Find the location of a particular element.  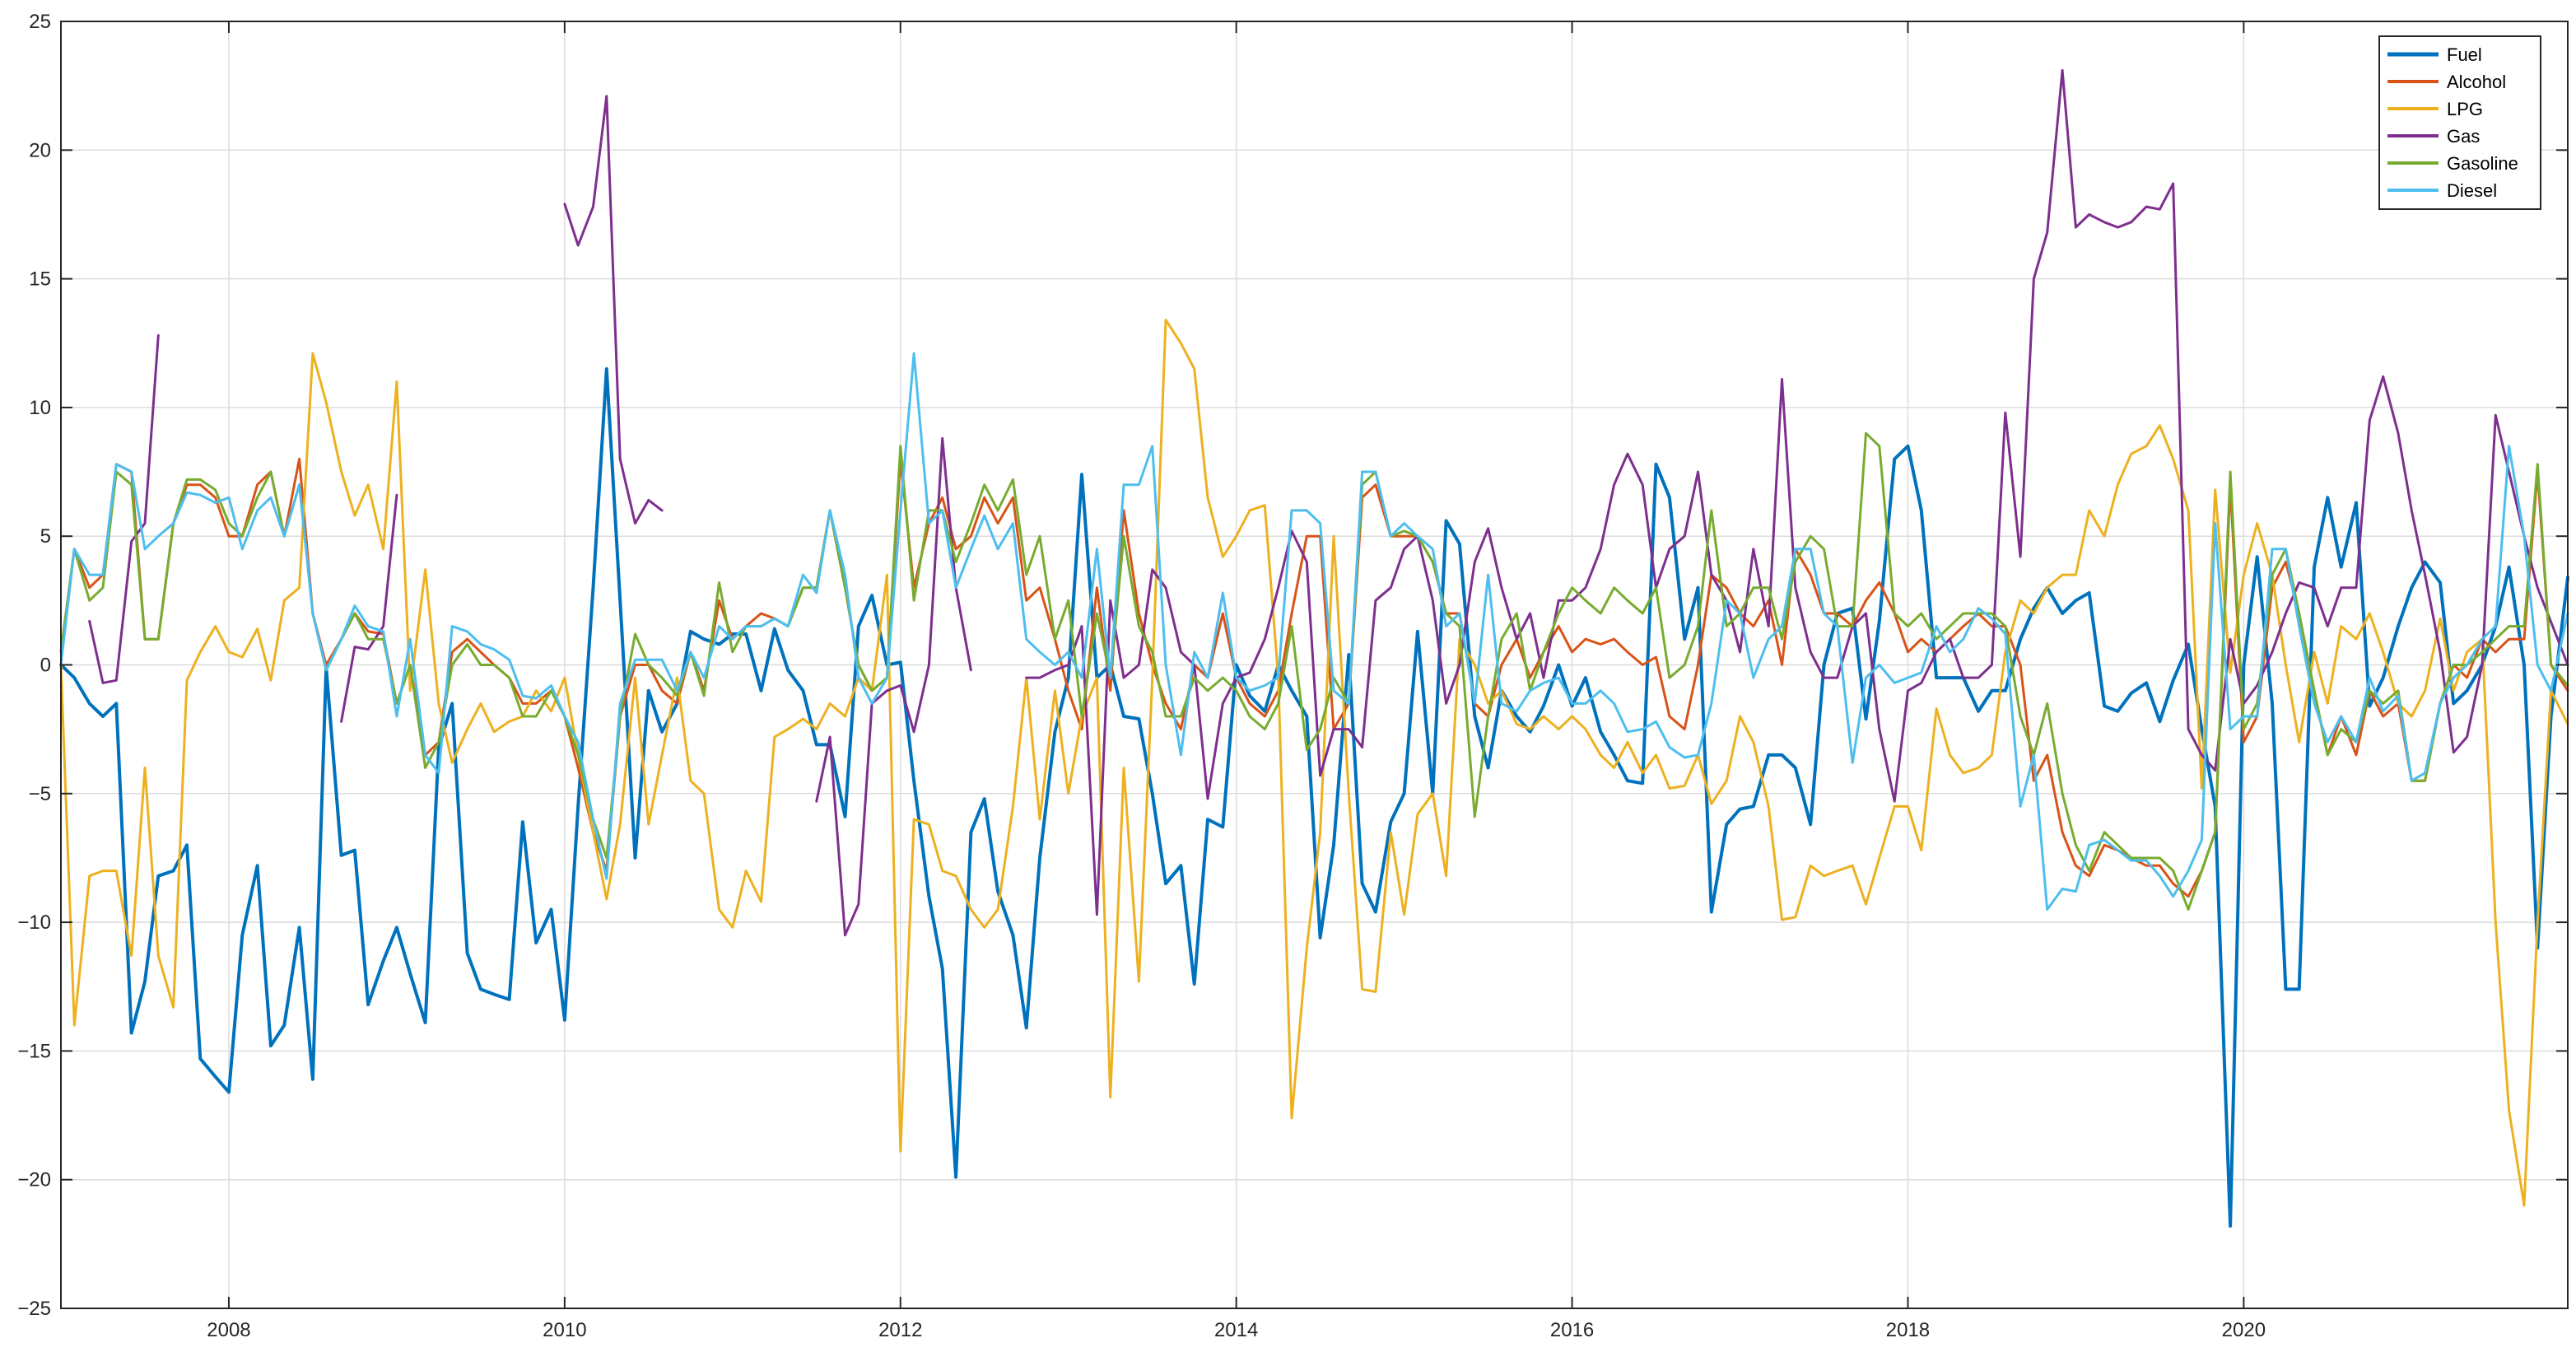

x-tick-label: 2016 is located at coordinates (1572, 1330).